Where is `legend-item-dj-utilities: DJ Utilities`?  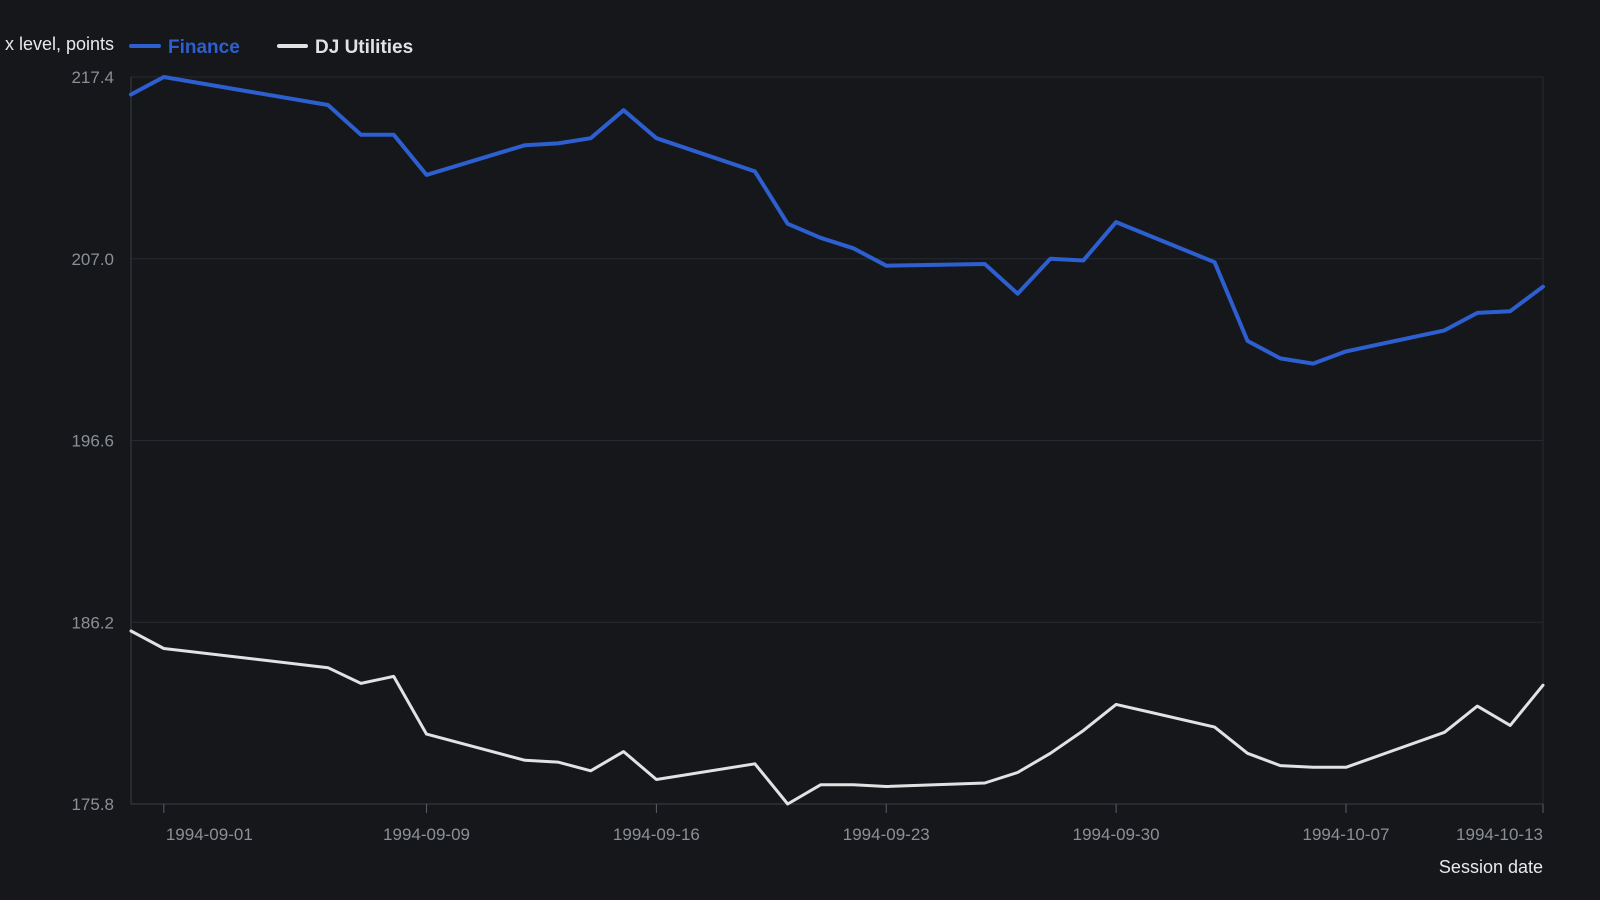
legend-item-dj-utilities: DJ Utilities is located at coordinates (345, 47).